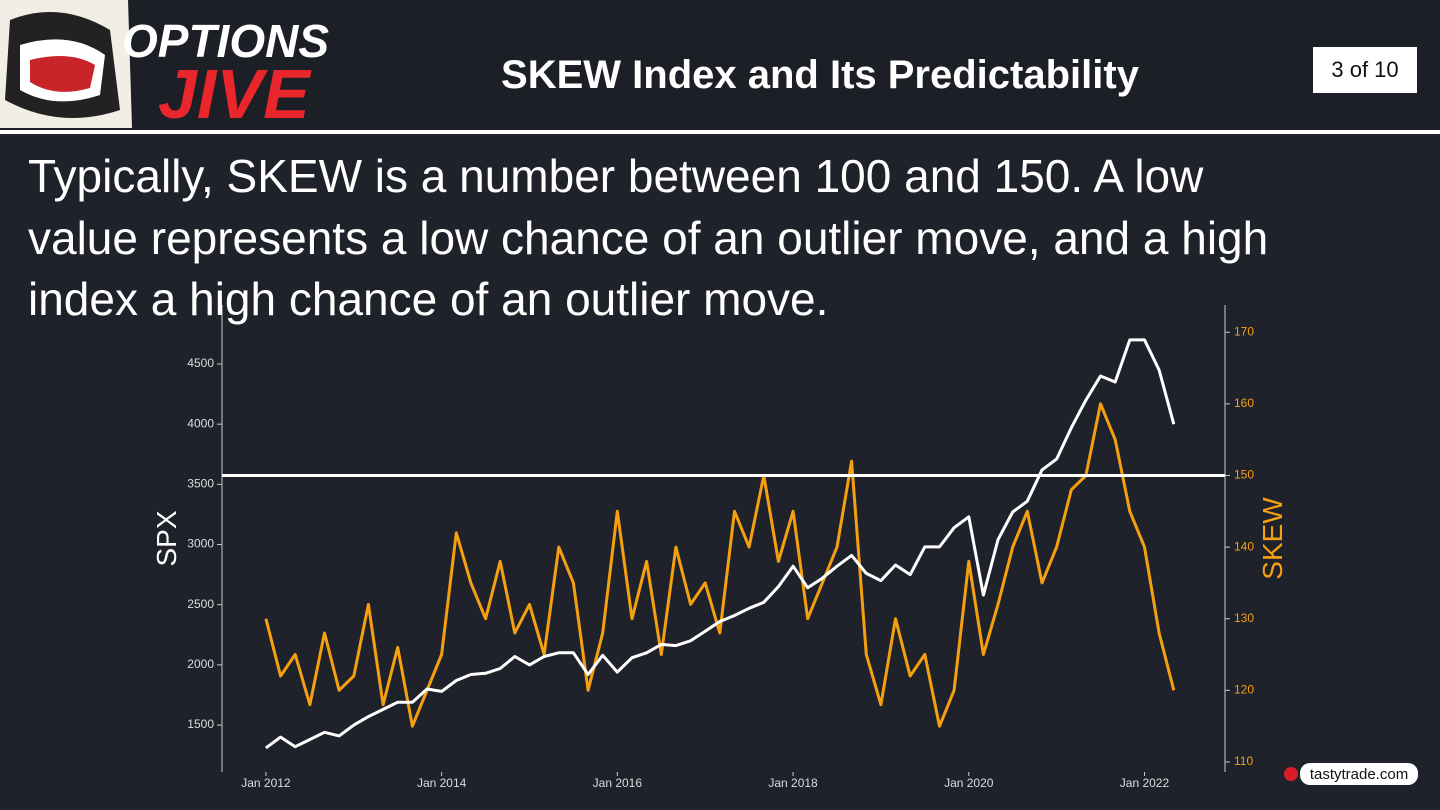 This screenshot has height=810, width=1440. Describe the element at coordinates (793, 783) in the screenshot. I see `x-tick-label: Jan 2018` at that location.